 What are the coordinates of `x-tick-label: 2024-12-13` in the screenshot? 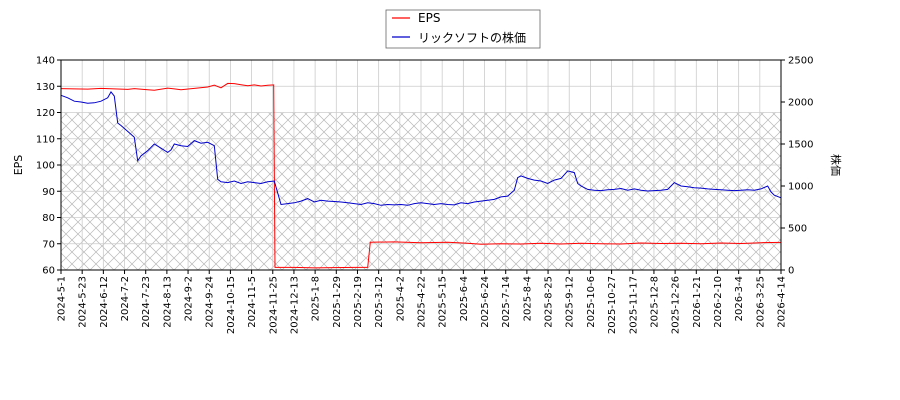 It's located at (294, 305).